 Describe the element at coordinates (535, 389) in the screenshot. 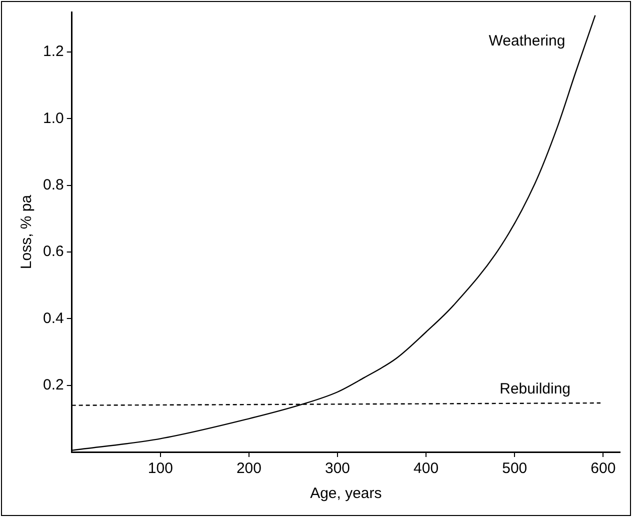

I see `series-label: Rebuilding` at that location.